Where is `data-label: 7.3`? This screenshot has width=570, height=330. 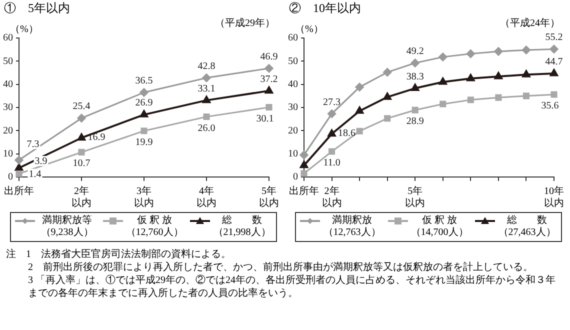
data-label: 7.3 is located at coordinates (33, 144).